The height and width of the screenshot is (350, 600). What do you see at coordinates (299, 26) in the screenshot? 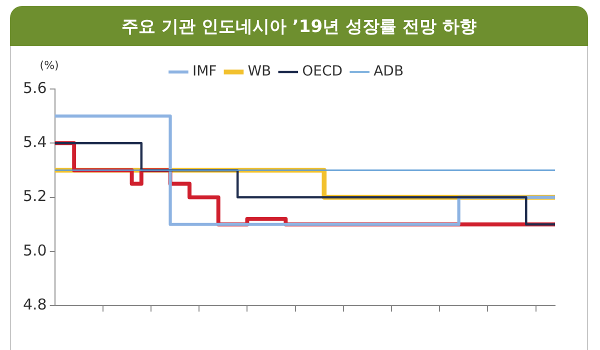
I see `chart-title: 주요 기관 인도네시아 ’19년 성장률 전망 하향` at bounding box center [299, 26].